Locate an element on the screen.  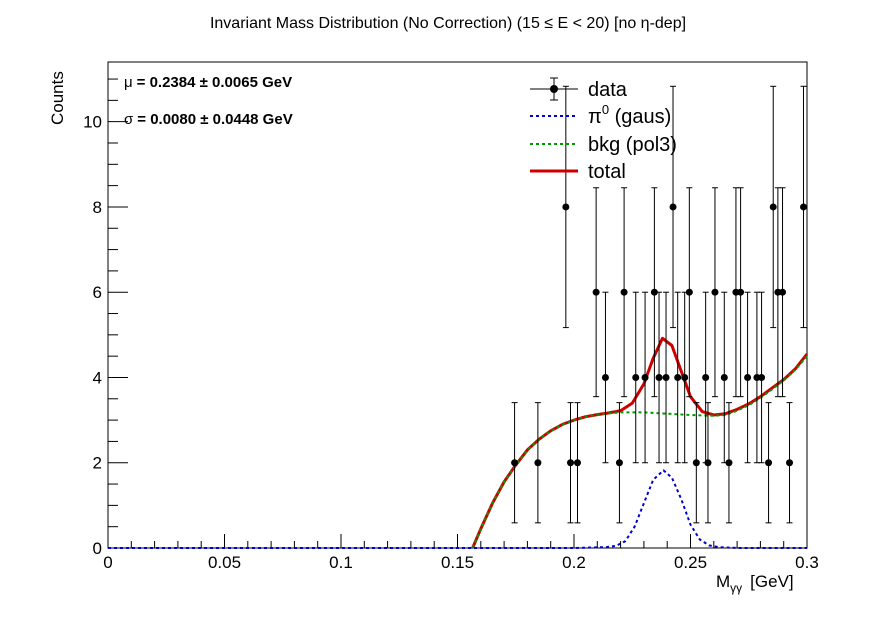
legend-entry-bkg: bkg (pol3) is located at coordinates (603, 145).